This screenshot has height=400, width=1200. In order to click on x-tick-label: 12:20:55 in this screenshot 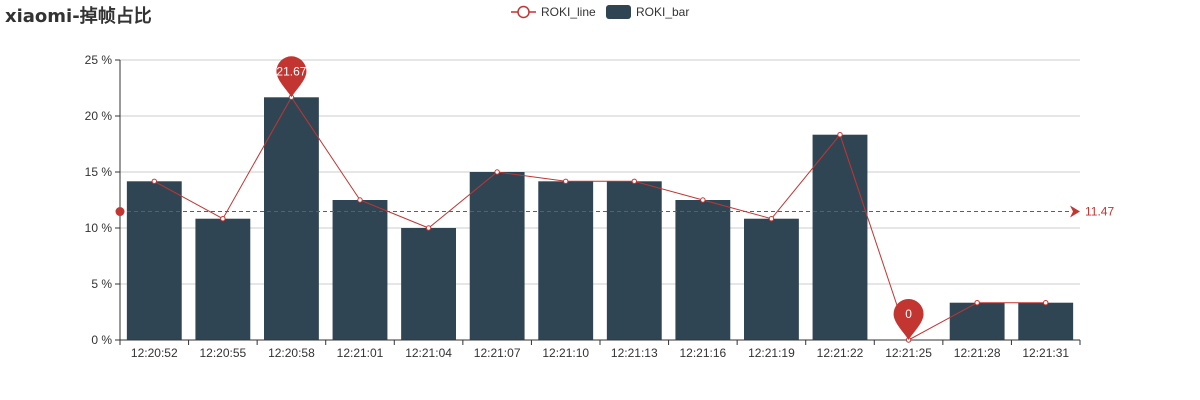, I will do `click(222, 353)`.